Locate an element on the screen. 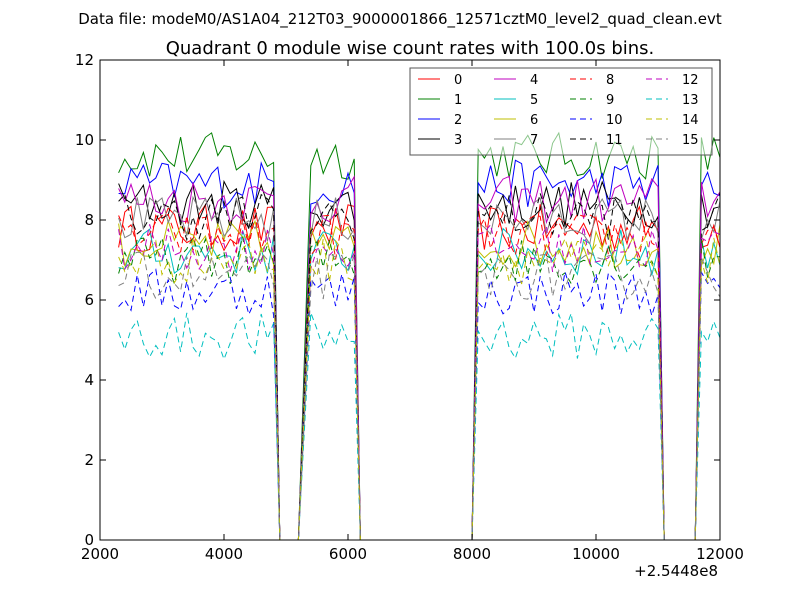  y-tick-label: 2 is located at coordinates (89, 460).